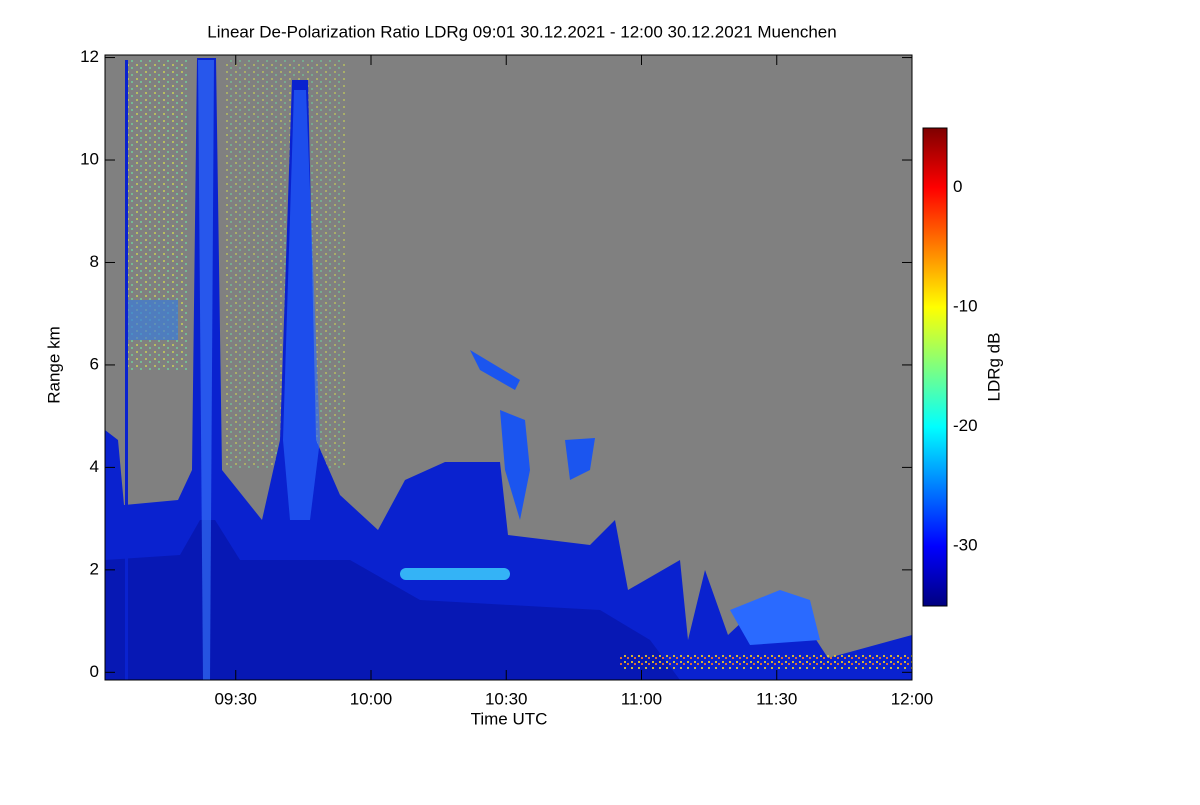  What do you see at coordinates (965, 306) in the screenshot?
I see `colorbar-tick-label: -10` at bounding box center [965, 306].